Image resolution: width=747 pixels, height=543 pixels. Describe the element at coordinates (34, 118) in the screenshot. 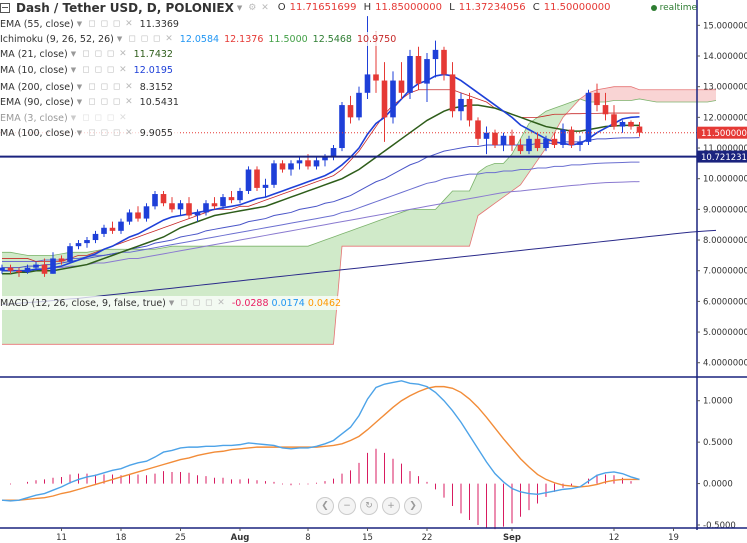

I see `indicator-label: EMA (3, close)` at that location.